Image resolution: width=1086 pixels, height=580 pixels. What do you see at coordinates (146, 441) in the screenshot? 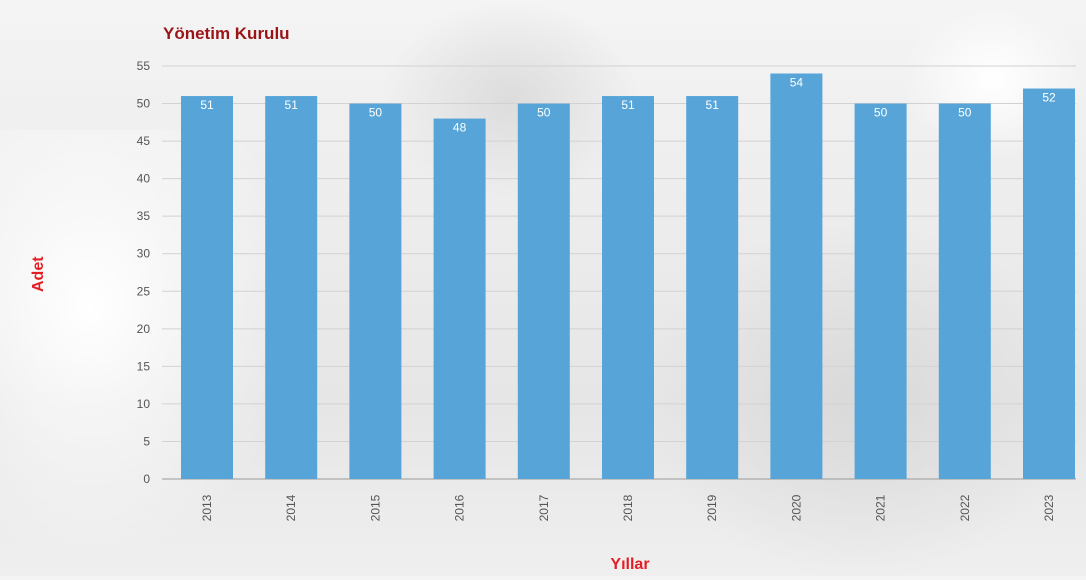
I see `y-tick-label: 5` at bounding box center [146, 441].